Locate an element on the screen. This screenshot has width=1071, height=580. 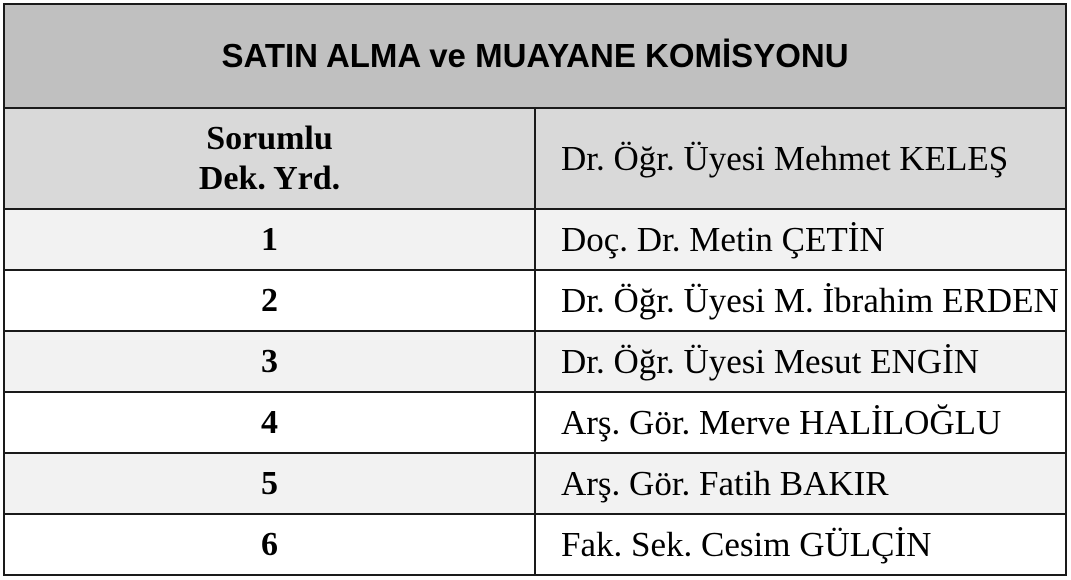
member-number: 6 is located at coordinates (269, 544).